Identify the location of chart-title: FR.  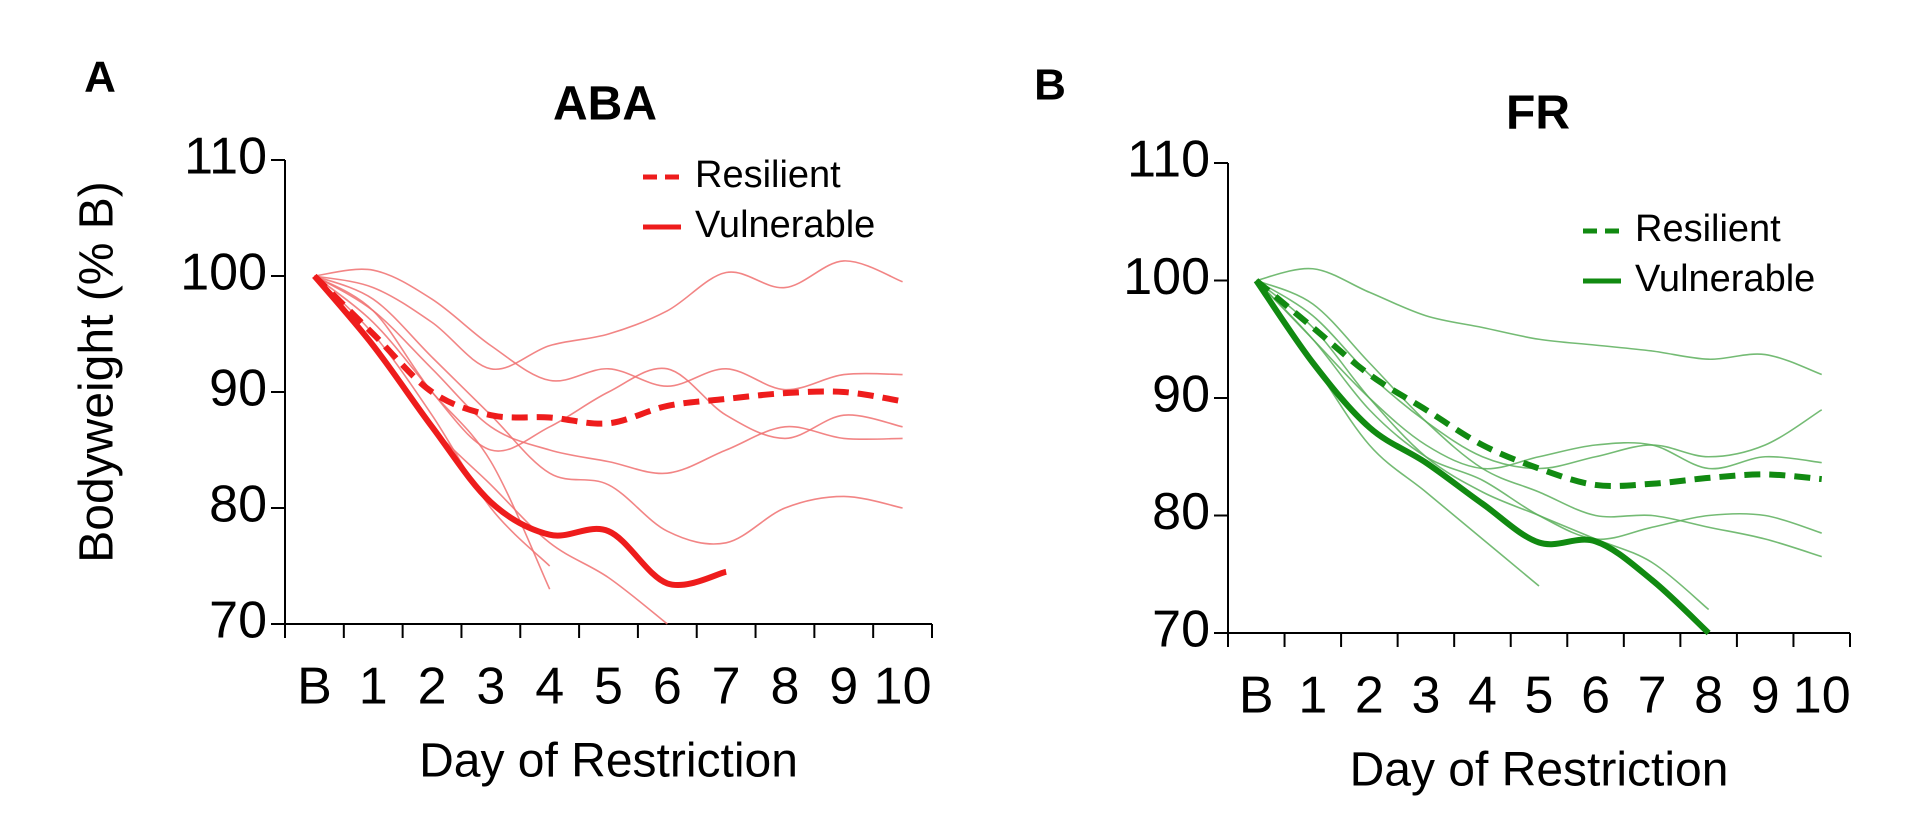
(1538, 113).